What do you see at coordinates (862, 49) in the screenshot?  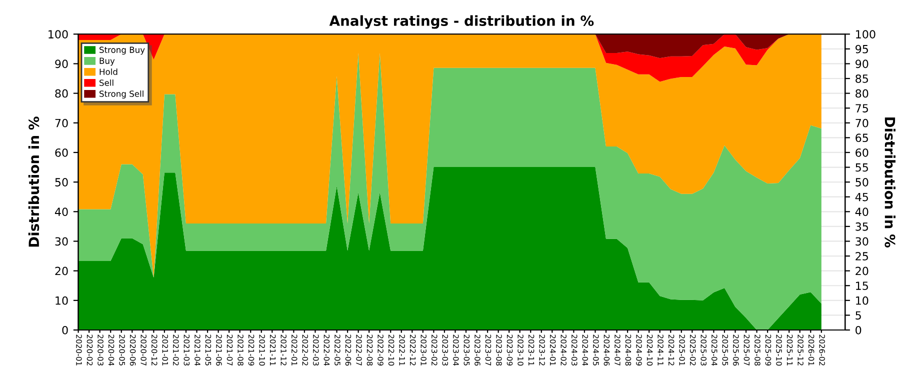 I see `y2-tick-label: 95` at bounding box center [862, 49].